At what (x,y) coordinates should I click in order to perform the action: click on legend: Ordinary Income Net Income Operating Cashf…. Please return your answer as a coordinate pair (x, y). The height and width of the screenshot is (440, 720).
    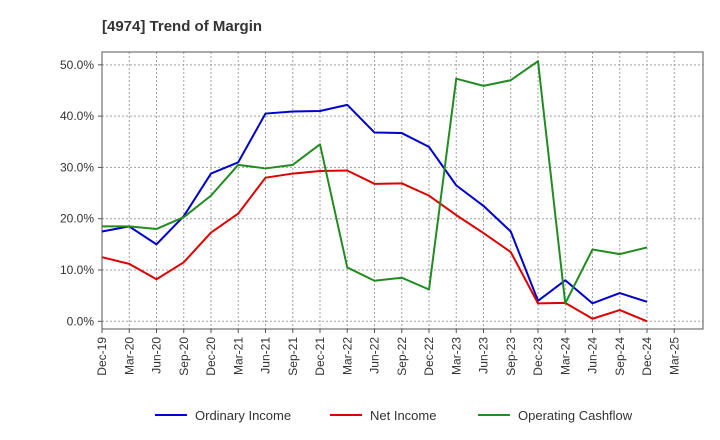
    Looking at the image, I should click on (394, 415).